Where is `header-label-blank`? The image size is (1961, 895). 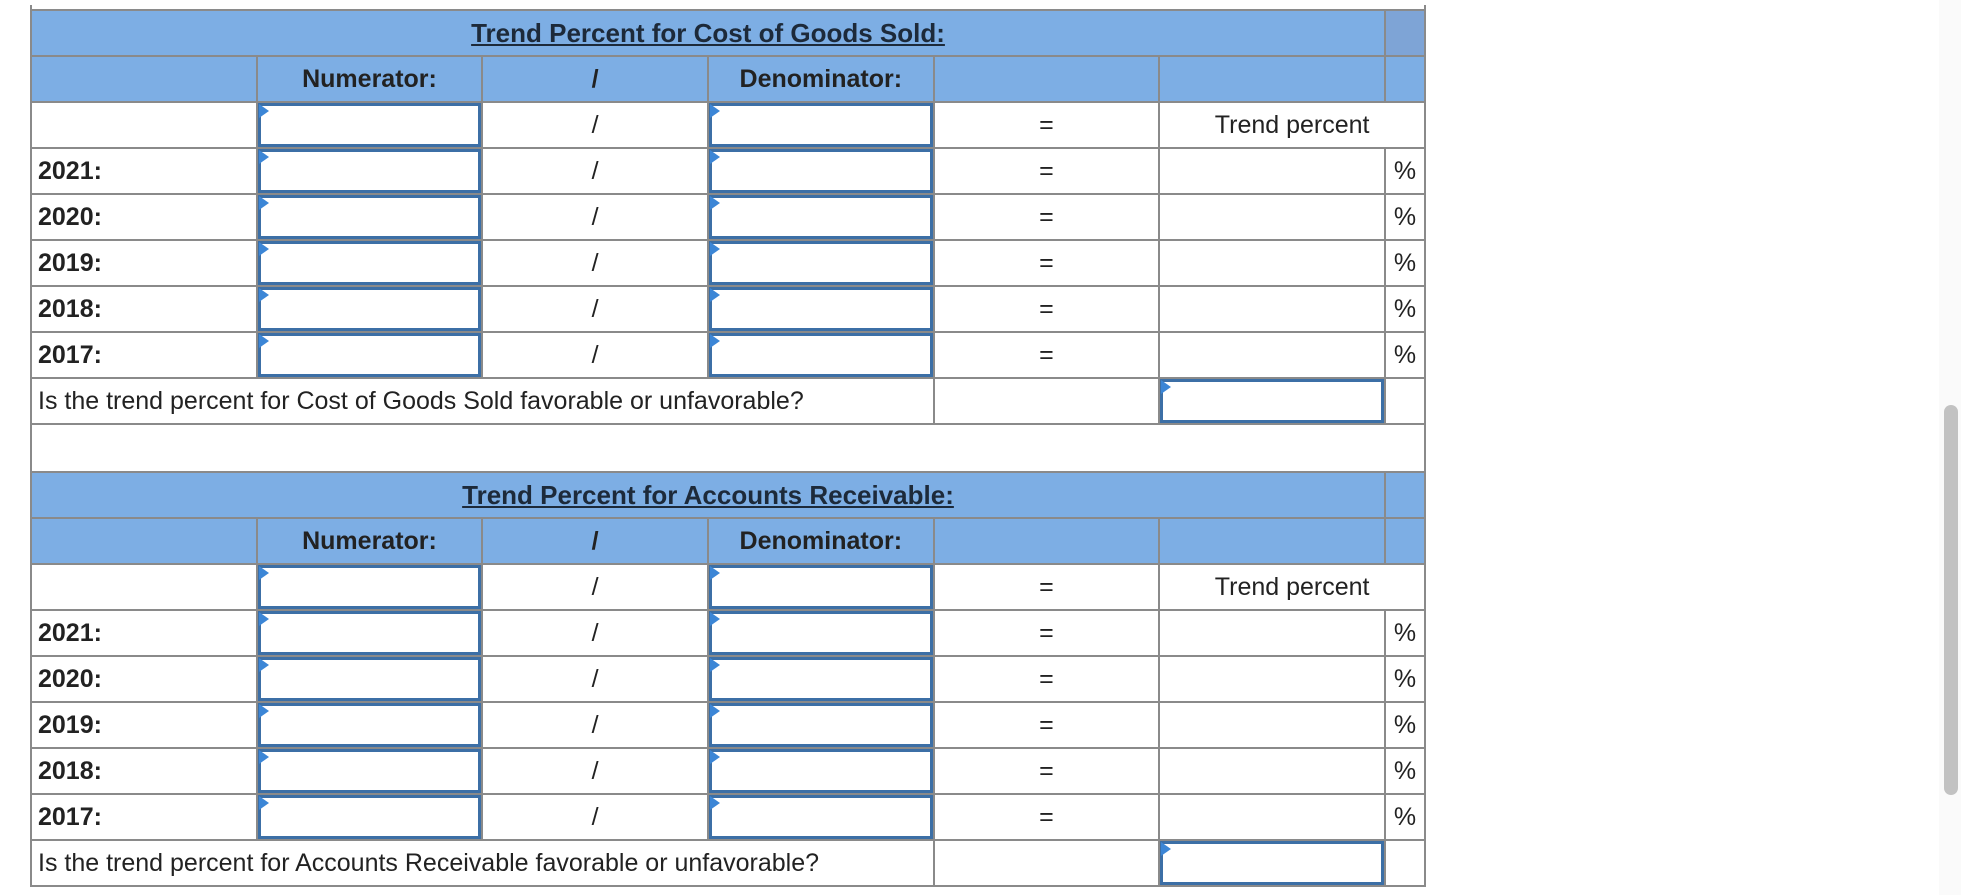
header-label-blank is located at coordinates (144, 79).